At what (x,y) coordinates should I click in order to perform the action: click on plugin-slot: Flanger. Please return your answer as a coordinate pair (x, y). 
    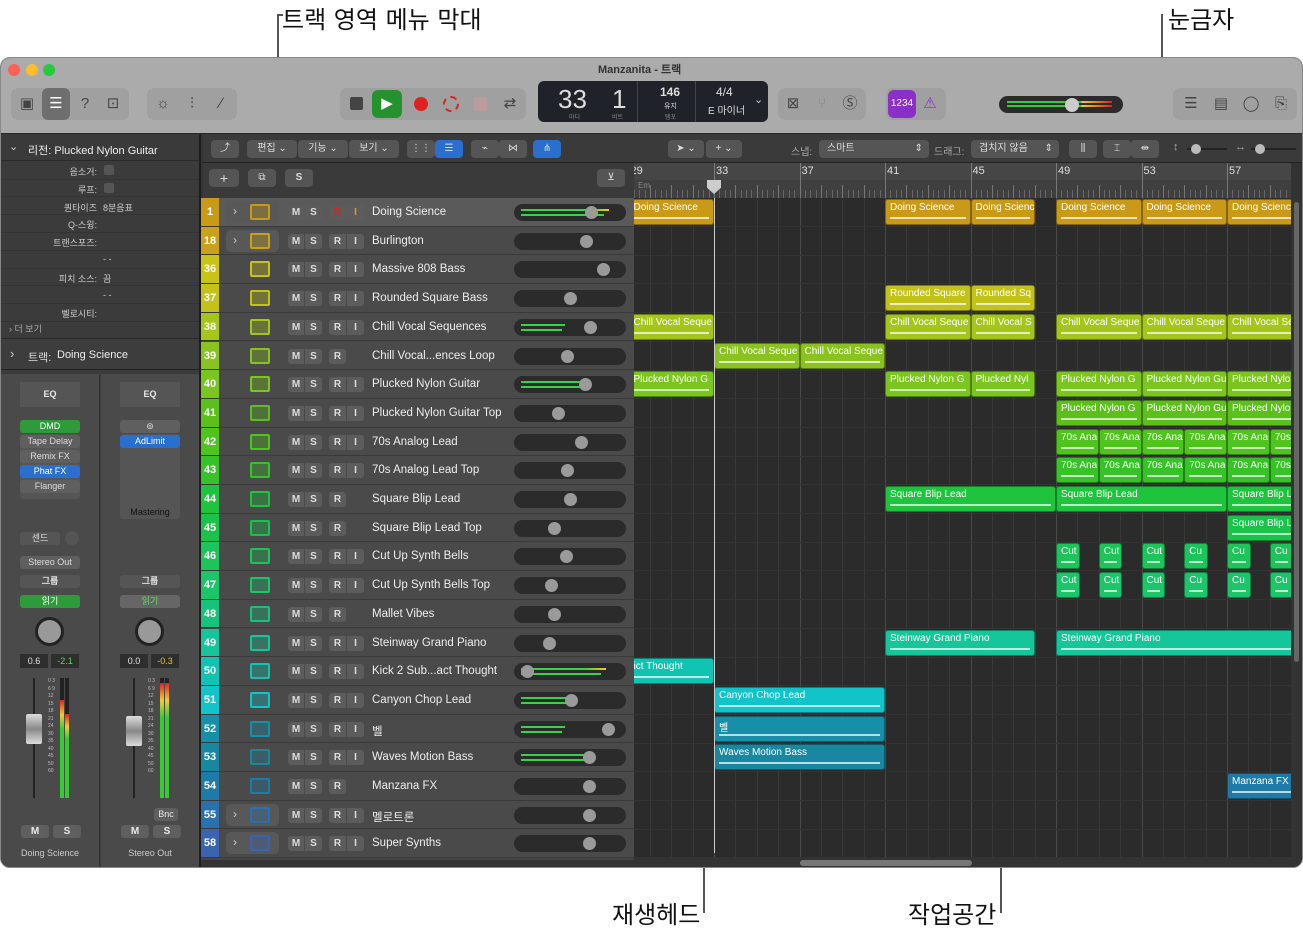
    Looking at the image, I should click on (50, 486).